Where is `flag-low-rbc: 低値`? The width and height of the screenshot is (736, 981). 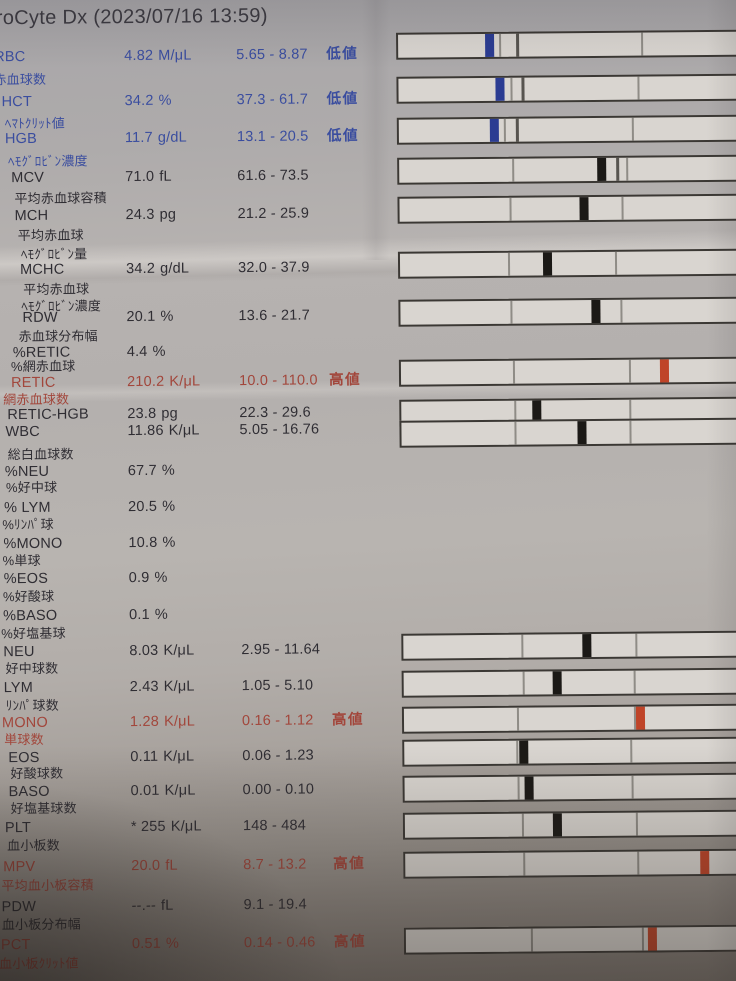
flag-low-rbc: 低値 is located at coordinates (342, 54).